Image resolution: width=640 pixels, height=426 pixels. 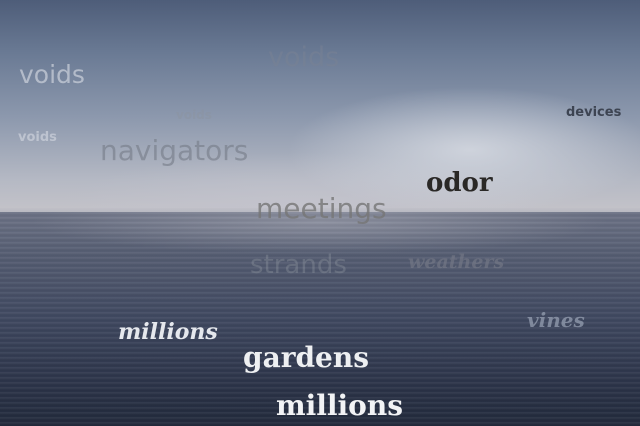 I want to click on word-millions-2: millions, so click(x=339, y=405).